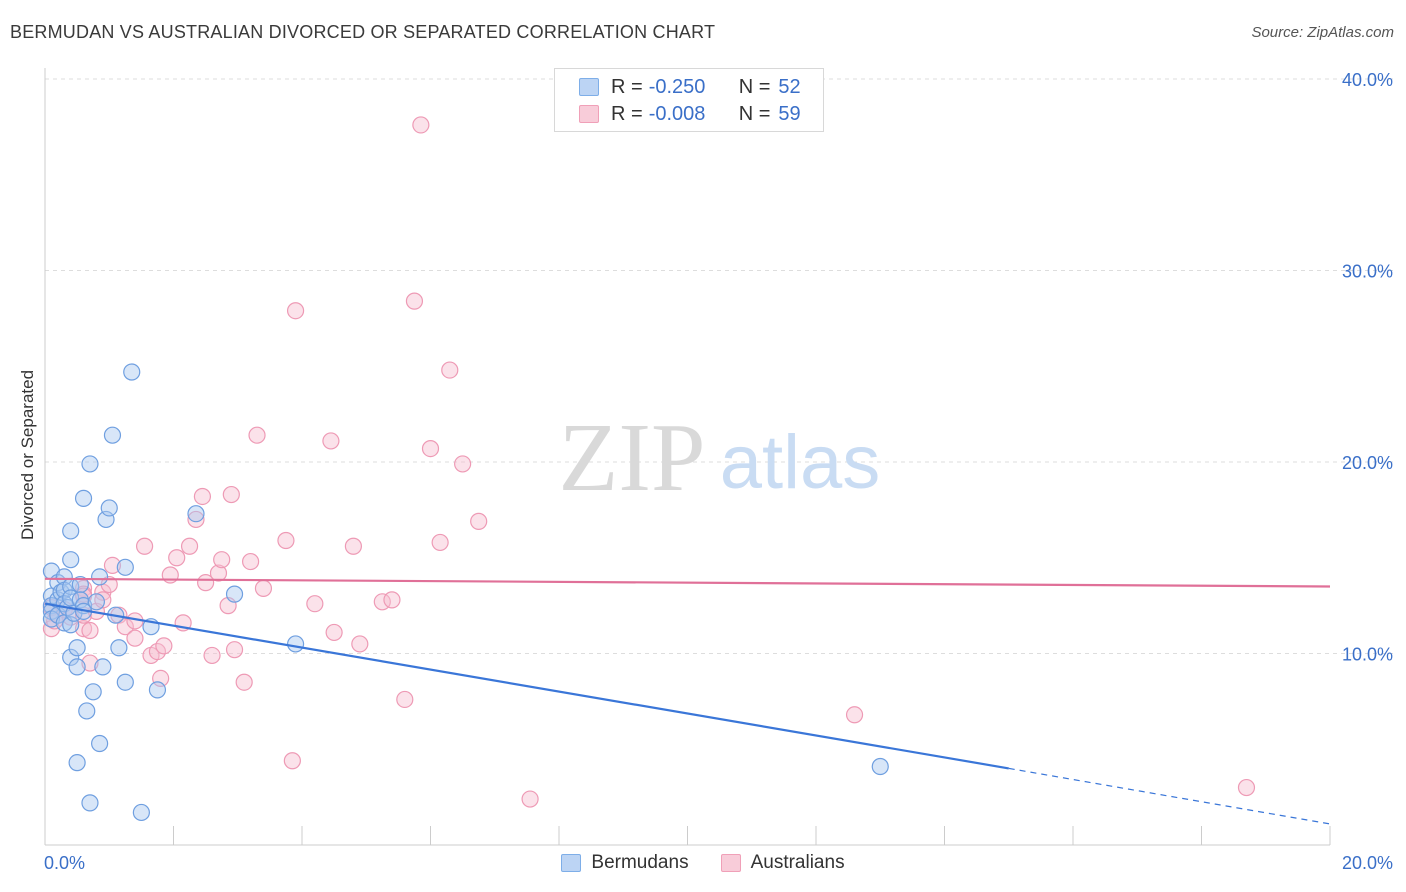 This screenshot has height=892, width=1406. Describe the element at coordinates (703, 863) in the screenshot. I see `series-legend: Bermudans Australians` at that location.